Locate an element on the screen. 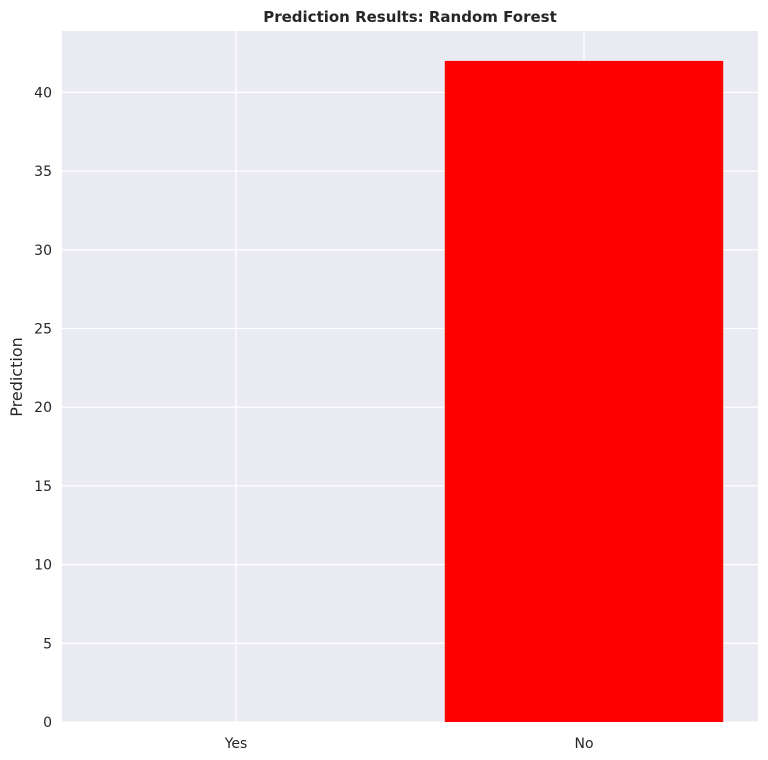 This screenshot has width=768, height=760. y-tick-label: 35 is located at coordinates (43, 172).